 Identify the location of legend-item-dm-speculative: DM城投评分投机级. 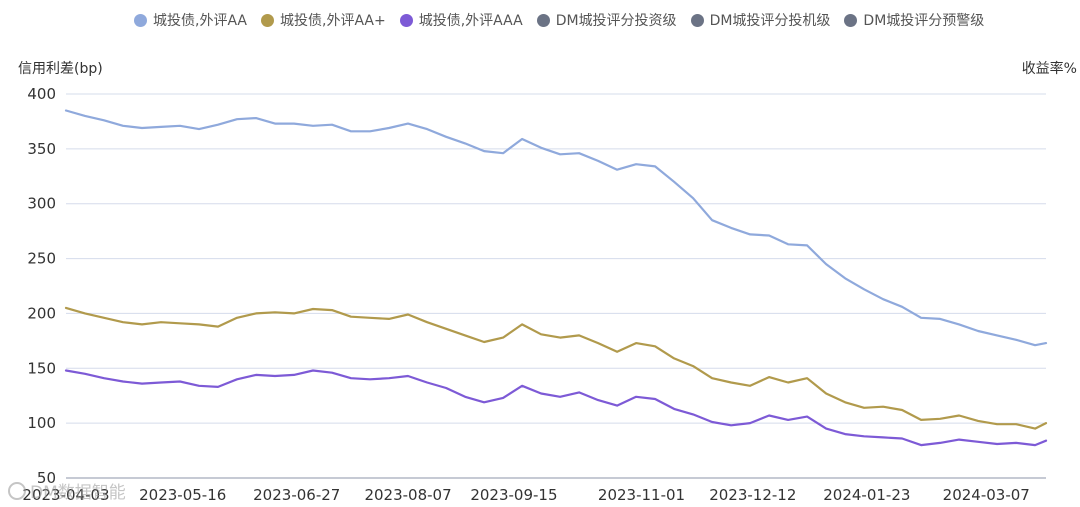
(760, 20).